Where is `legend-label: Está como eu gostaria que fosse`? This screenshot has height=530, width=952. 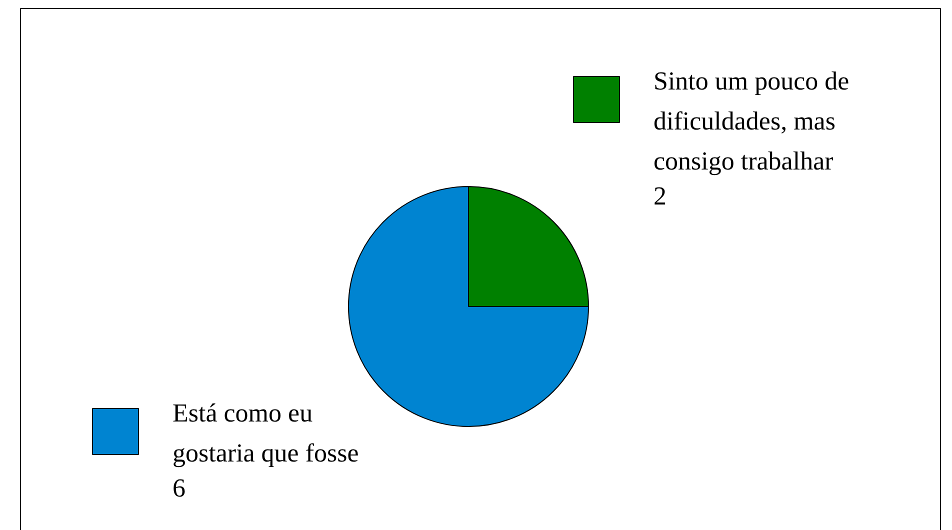 legend-label: Está como eu gostaria que fosse is located at coordinates (265, 433).